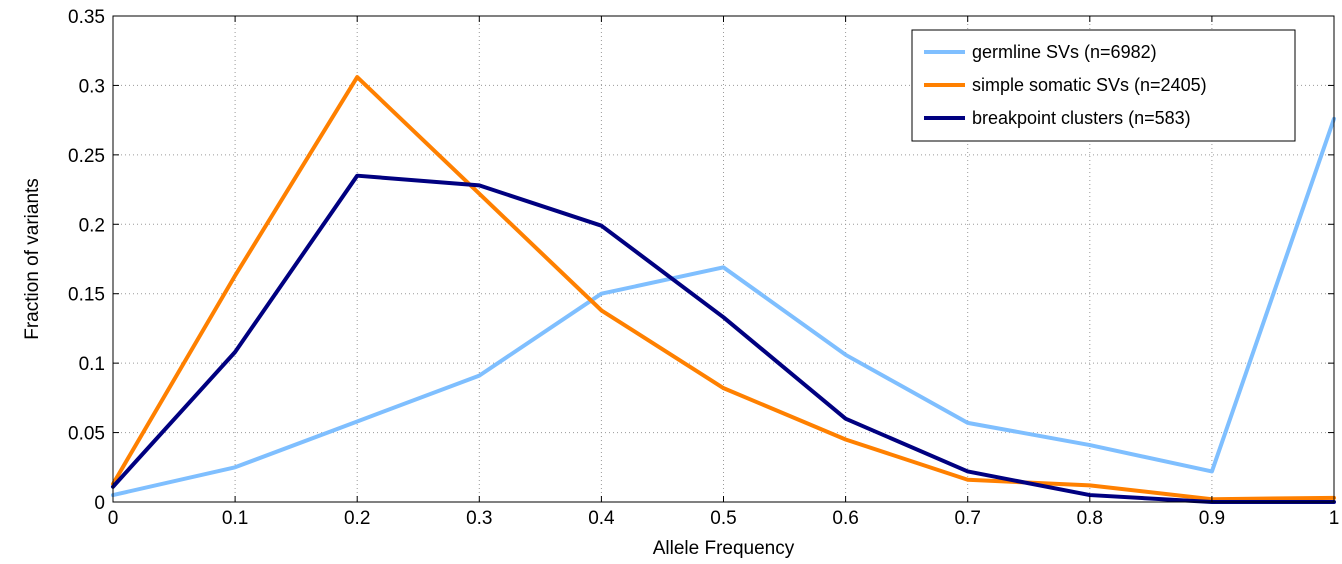 This screenshot has width=1342, height=564. I want to click on y-tick-label: 0.2, so click(92, 225).